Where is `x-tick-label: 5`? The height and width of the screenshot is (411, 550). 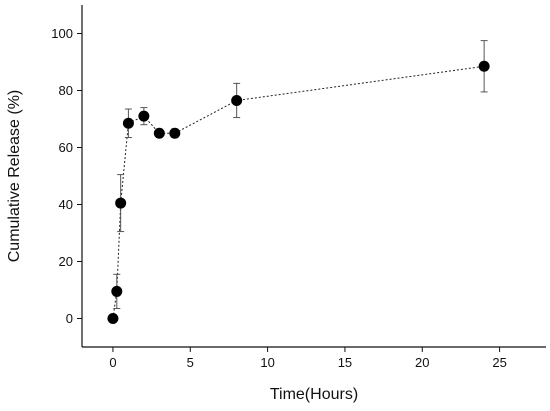
x-tick-label: 5 is located at coordinates (190, 362).